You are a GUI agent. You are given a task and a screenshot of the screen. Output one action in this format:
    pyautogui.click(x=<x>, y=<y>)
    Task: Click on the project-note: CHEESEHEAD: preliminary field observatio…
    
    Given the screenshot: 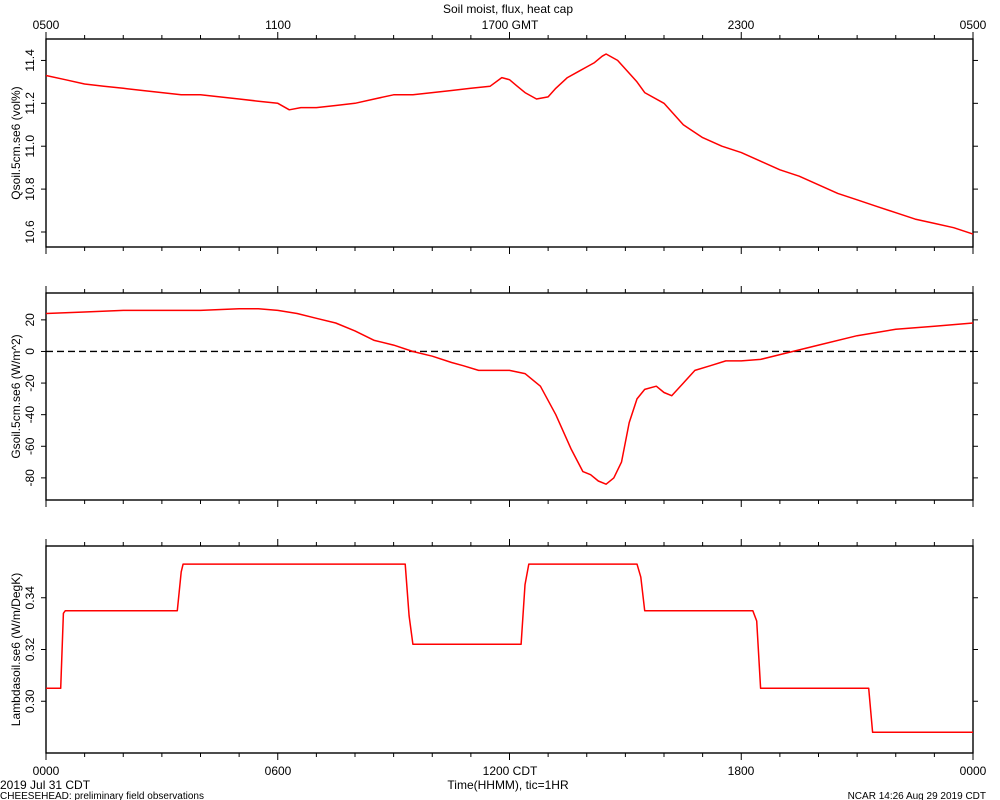 What is the action you would take?
    pyautogui.click(x=102, y=795)
    